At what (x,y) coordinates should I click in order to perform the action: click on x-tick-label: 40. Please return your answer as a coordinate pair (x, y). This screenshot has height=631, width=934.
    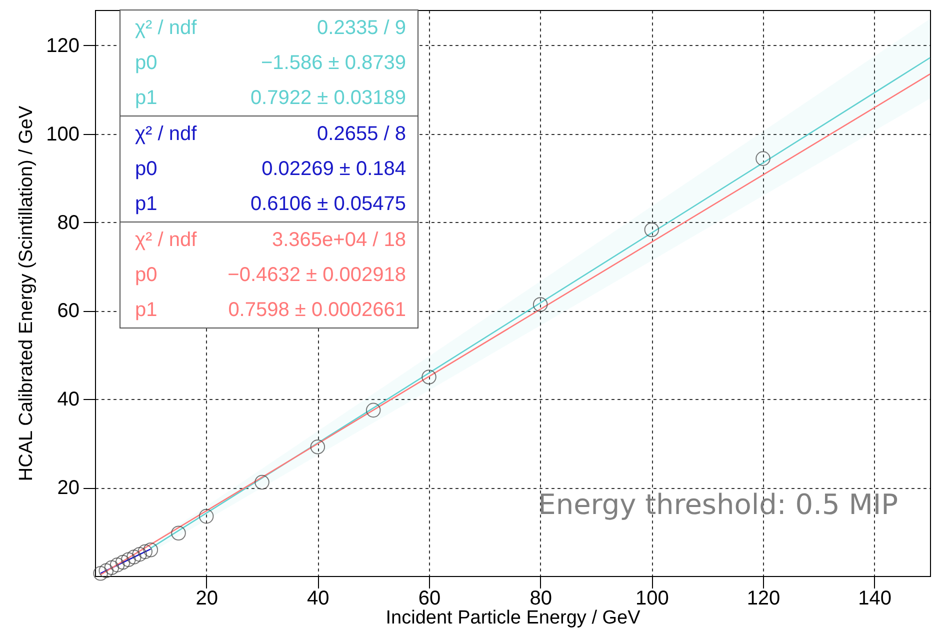
    Looking at the image, I should click on (318, 599).